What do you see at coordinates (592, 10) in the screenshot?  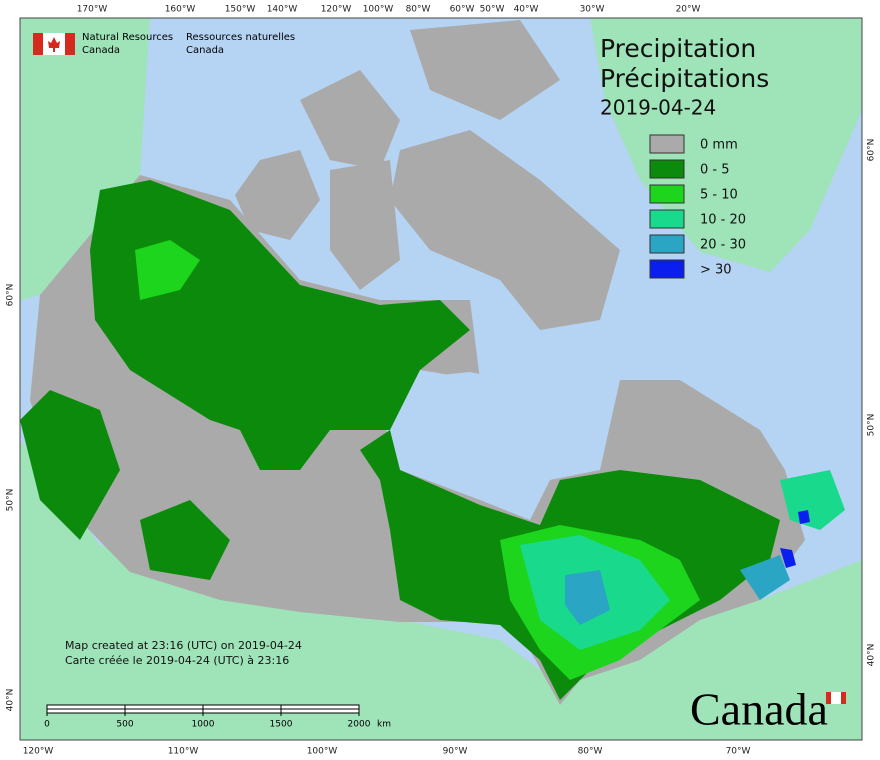 I see `longitude-label: 30°W` at bounding box center [592, 10].